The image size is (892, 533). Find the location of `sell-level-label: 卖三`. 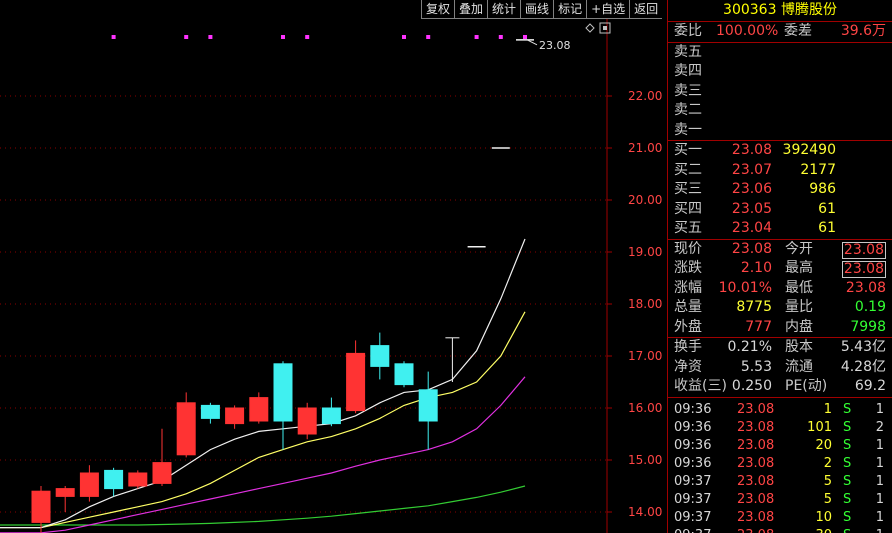

sell-level-label: 卖三 is located at coordinates (688, 90).